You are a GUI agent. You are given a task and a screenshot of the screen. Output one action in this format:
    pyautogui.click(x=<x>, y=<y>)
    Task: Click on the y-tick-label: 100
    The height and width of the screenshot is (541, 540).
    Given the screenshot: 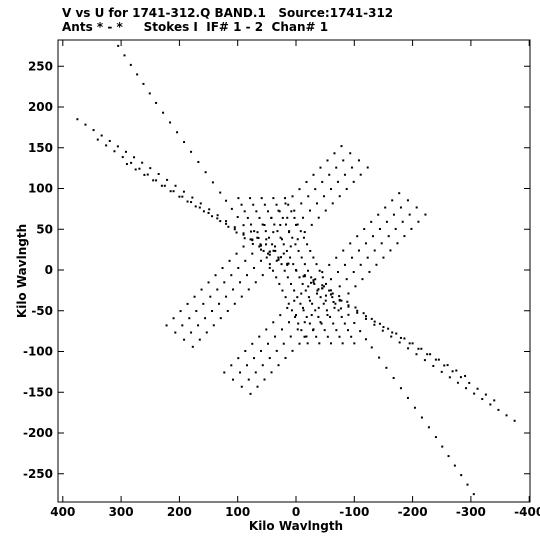 What is the action you would take?
    pyautogui.click(x=40, y=189)
    